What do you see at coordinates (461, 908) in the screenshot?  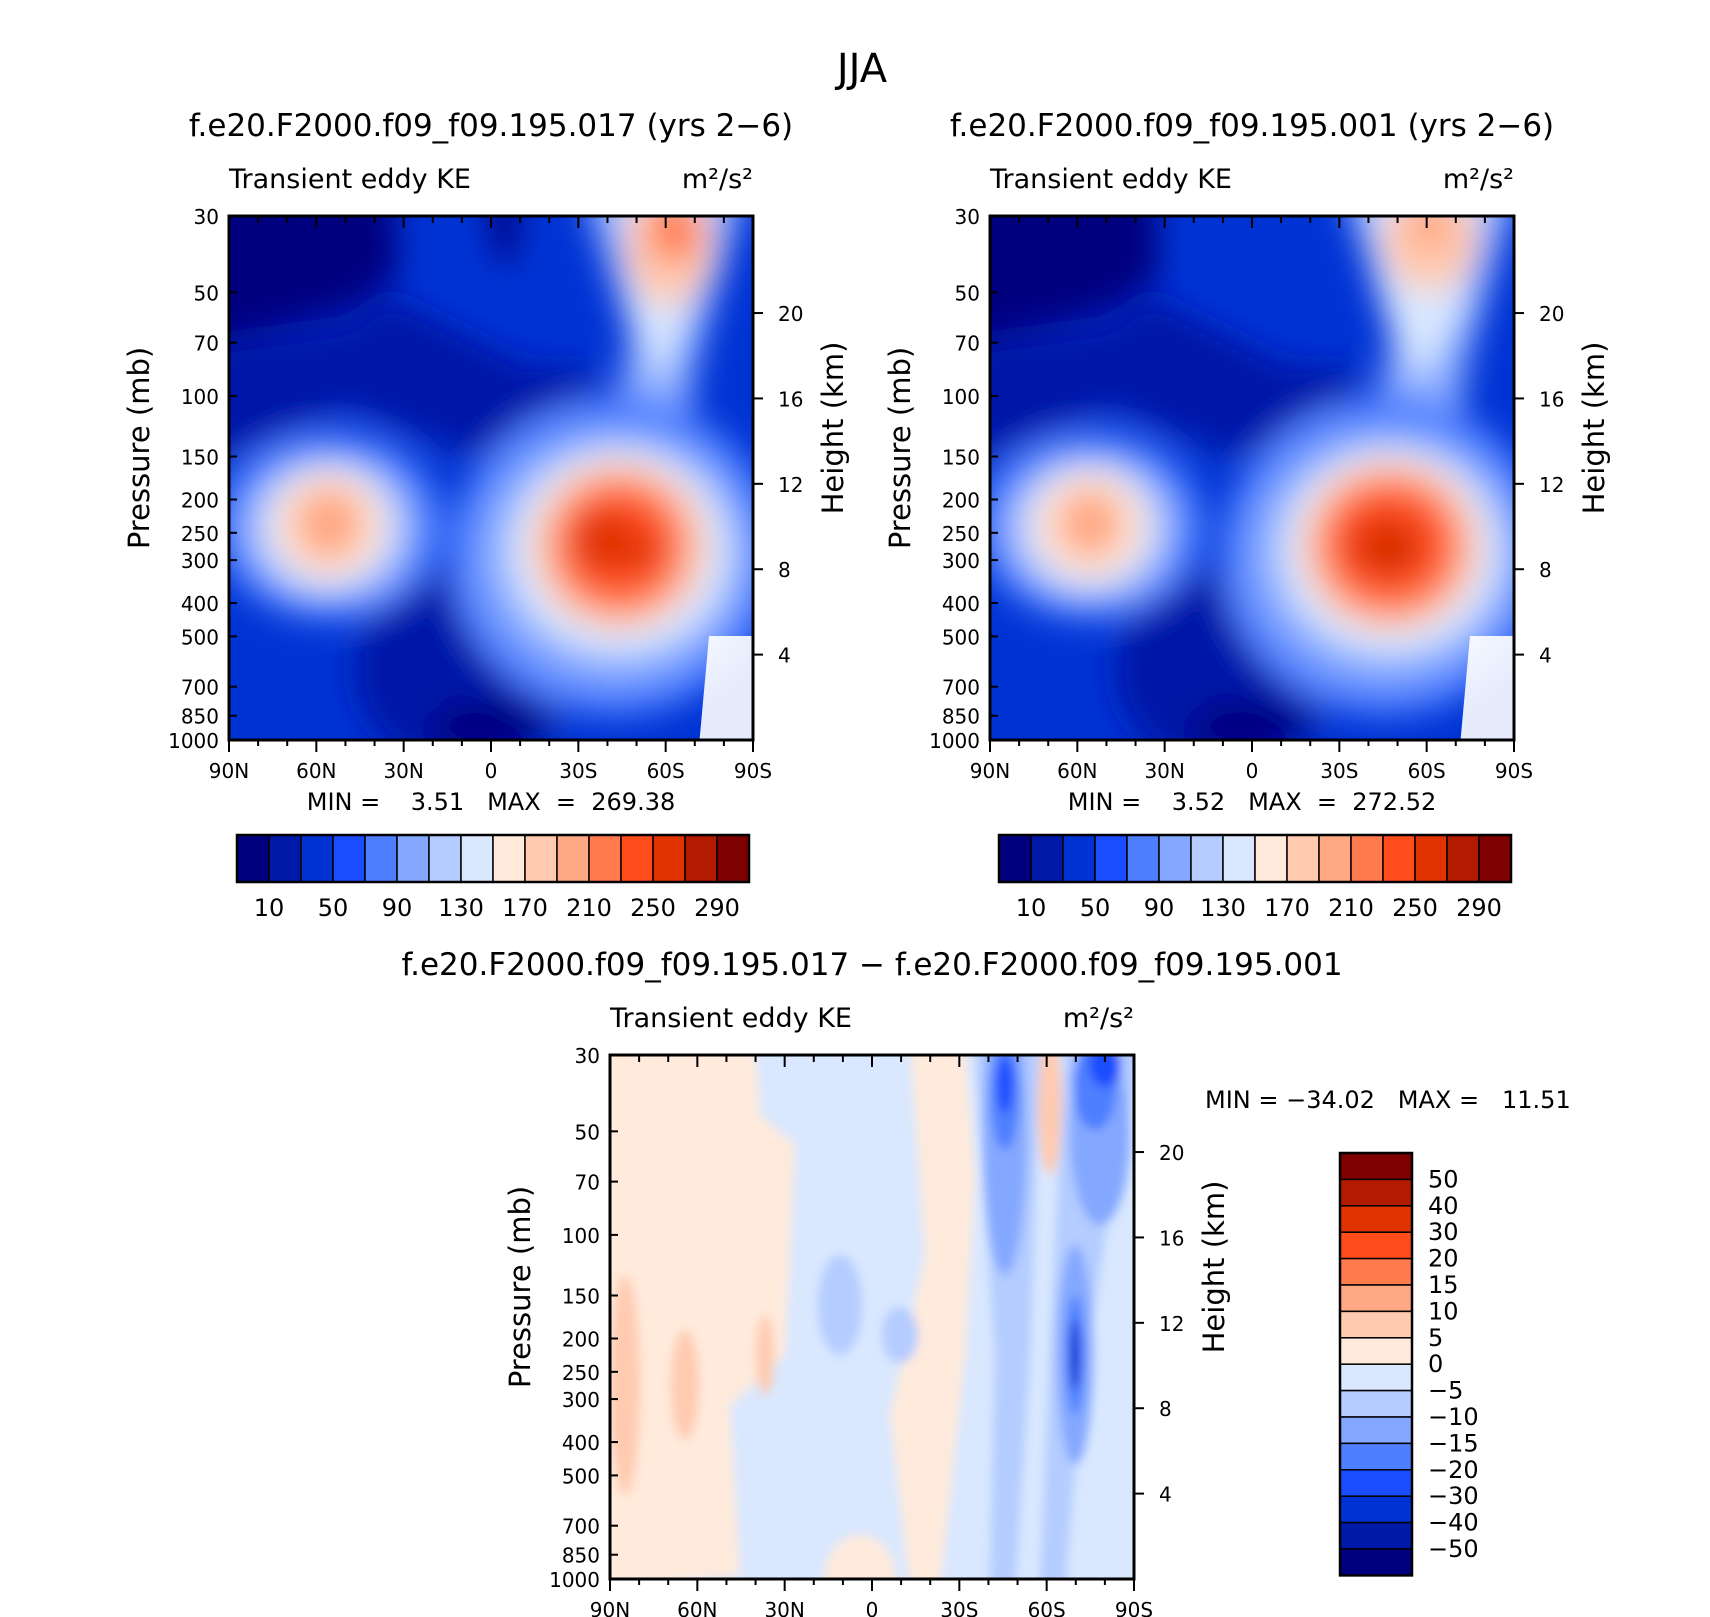 I see `colorbar-label: 130` at bounding box center [461, 908].